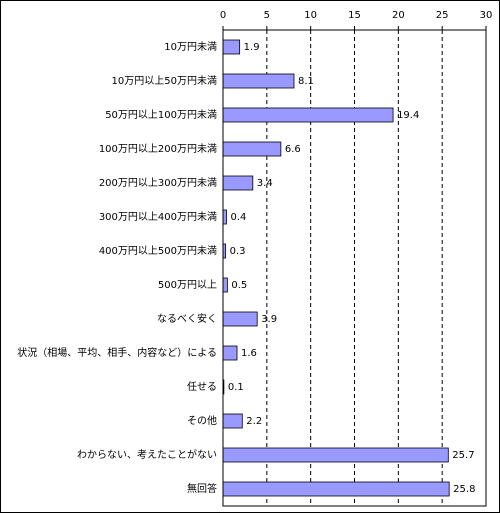 The height and width of the screenshot is (513, 500). Describe the element at coordinates (190, 47) in the screenshot. I see `y-tick-label: 10万円未満` at that location.